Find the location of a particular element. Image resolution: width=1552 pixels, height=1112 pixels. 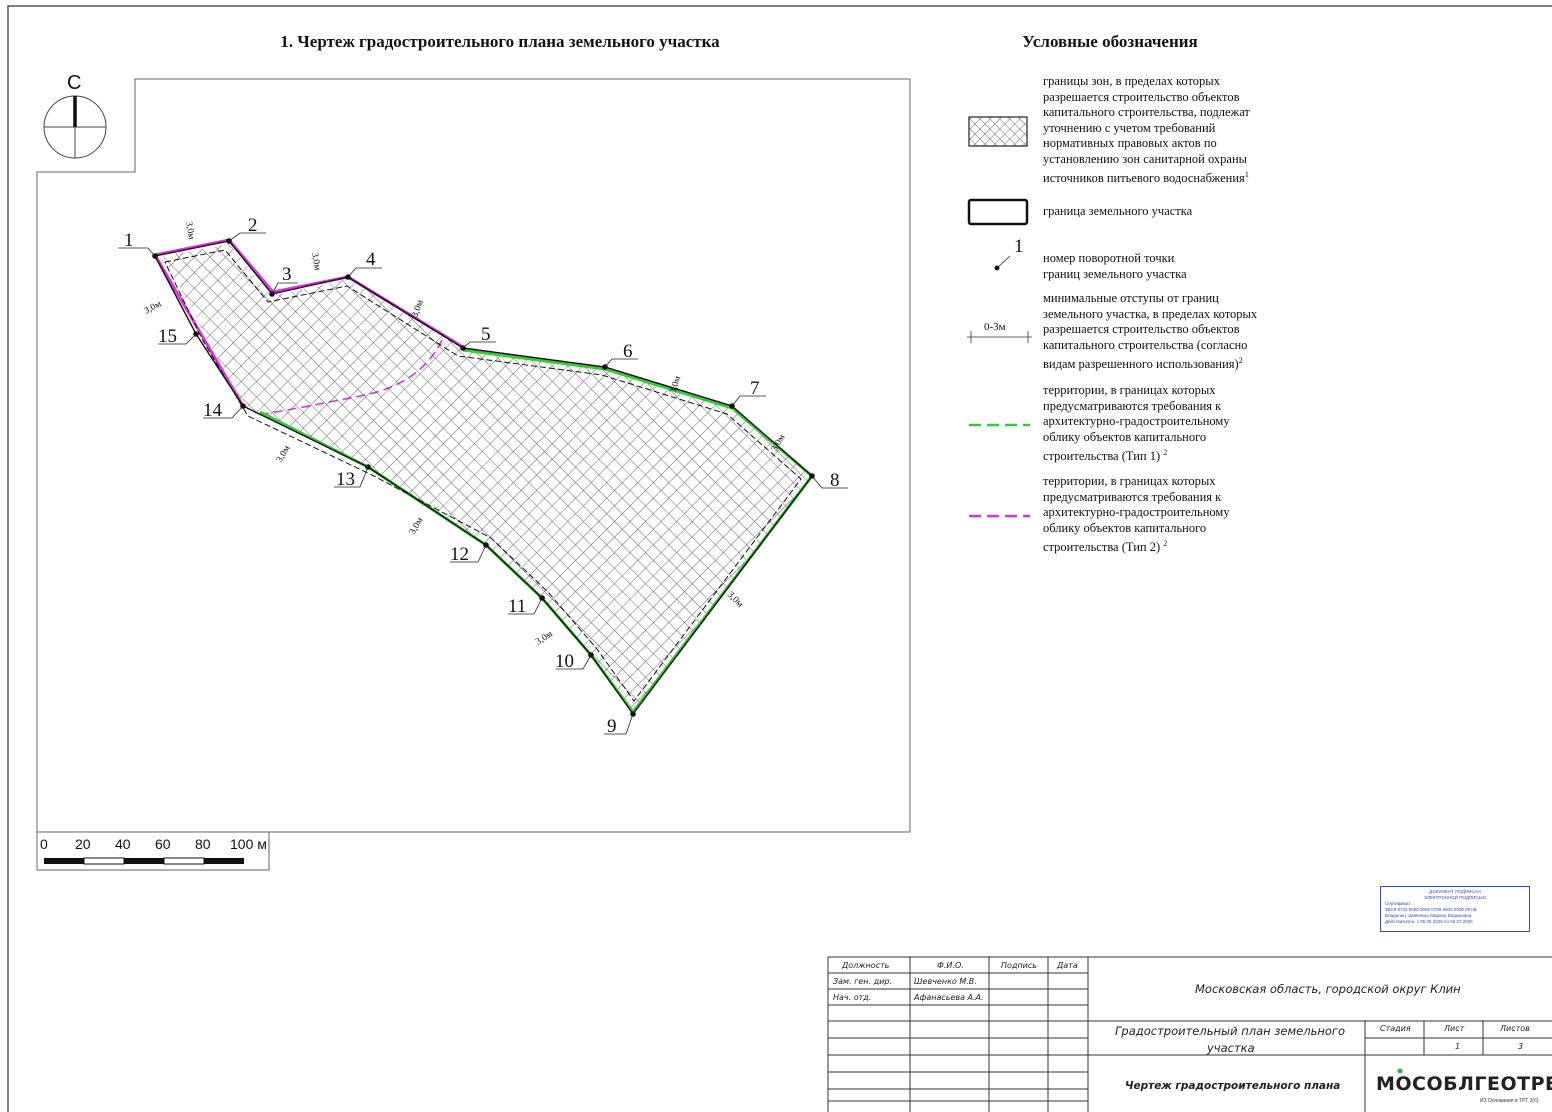

tb-document-line1: Градостроительный план земельного is located at coordinates (1230, 1031).